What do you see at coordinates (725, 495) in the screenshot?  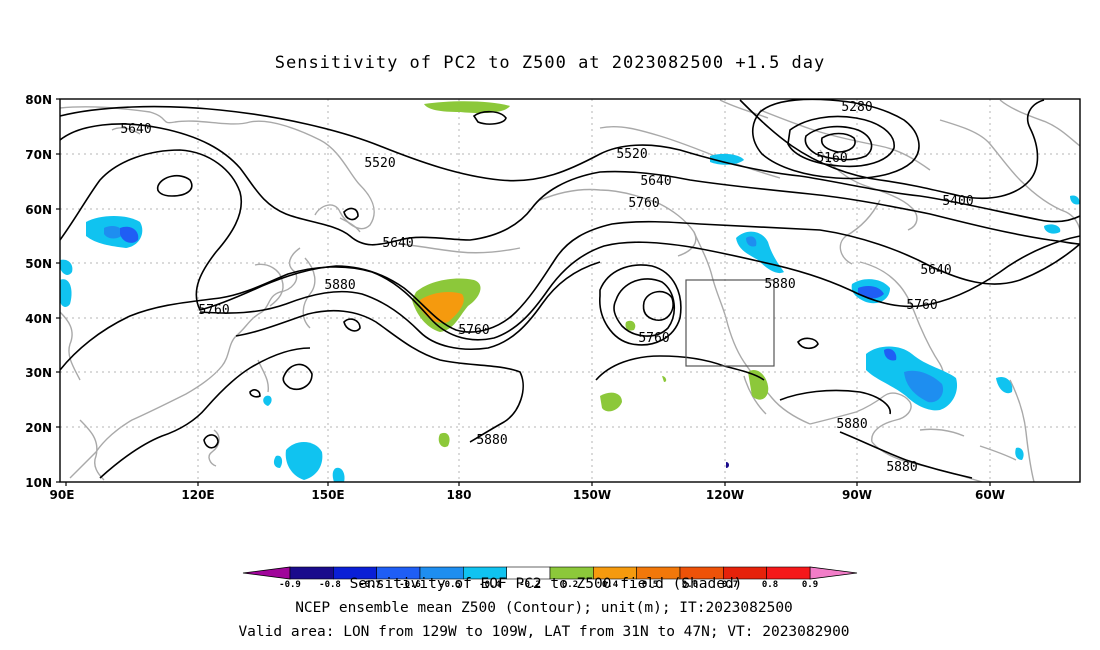 I see `lon-tick-label: 120W` at bounding box center [725, 495].